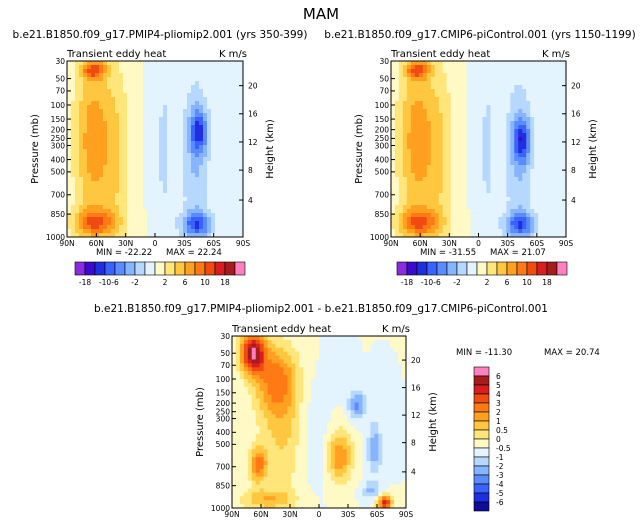  What do you see at coordinates (478, 149) in the screenshot?
I see `contour-fill` at bounding box center [478, 149].